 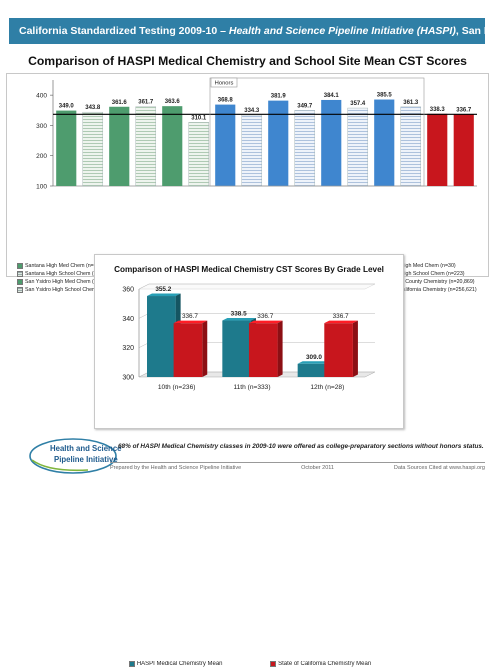 I want to click on chart1-data-label: 336.7, so click(x=464, y=110).